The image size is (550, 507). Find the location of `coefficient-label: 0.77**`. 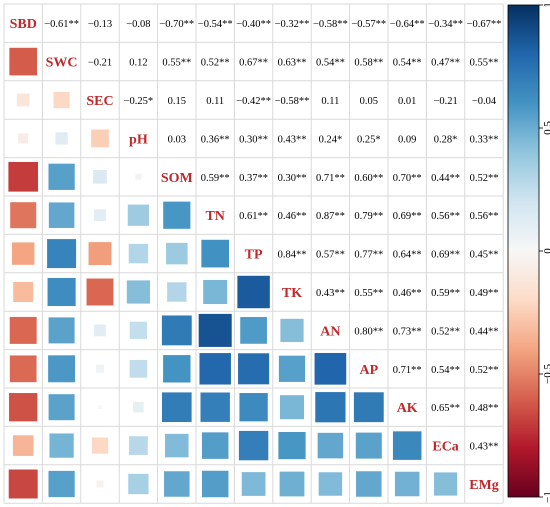

coefficient-label: 0.77** is located at coordinates (368, 255).